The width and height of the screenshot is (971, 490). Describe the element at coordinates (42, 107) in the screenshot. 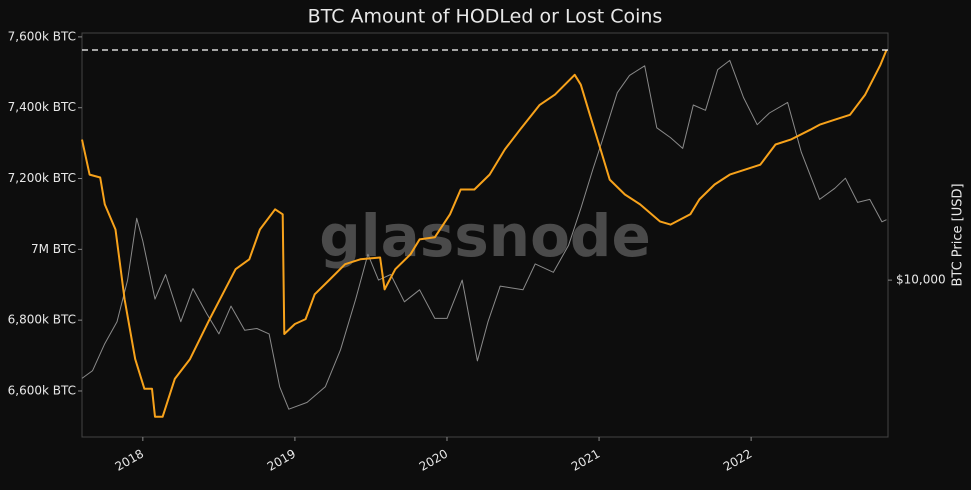

I see `y-tick-label: 7,400k BTC` at that location.